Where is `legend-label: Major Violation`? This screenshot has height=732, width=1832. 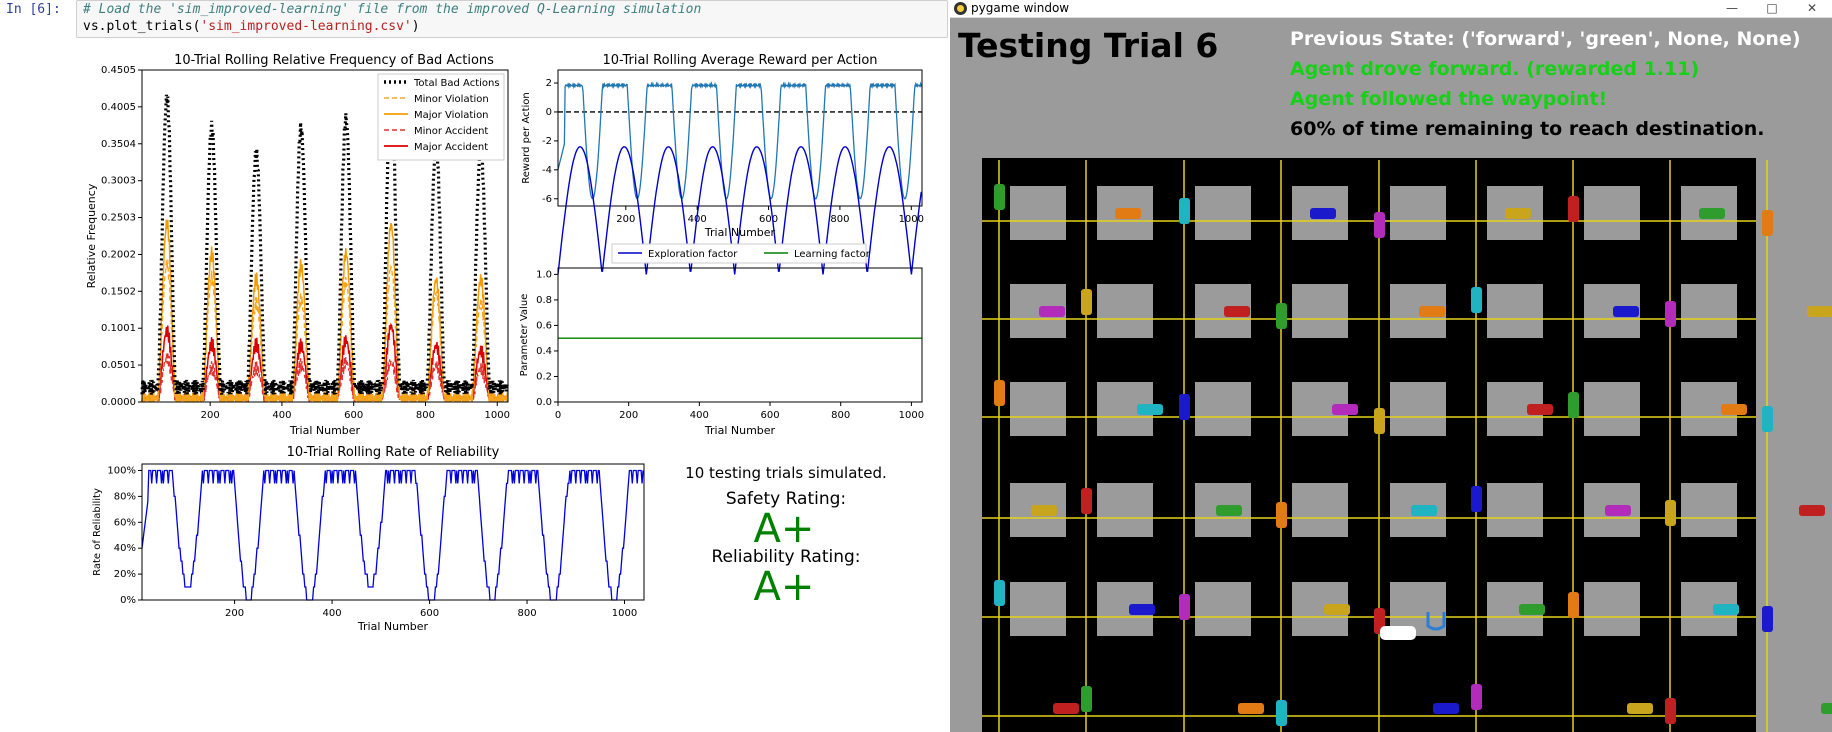 legend-label: Major Violation is located at coordinates (451, 115).